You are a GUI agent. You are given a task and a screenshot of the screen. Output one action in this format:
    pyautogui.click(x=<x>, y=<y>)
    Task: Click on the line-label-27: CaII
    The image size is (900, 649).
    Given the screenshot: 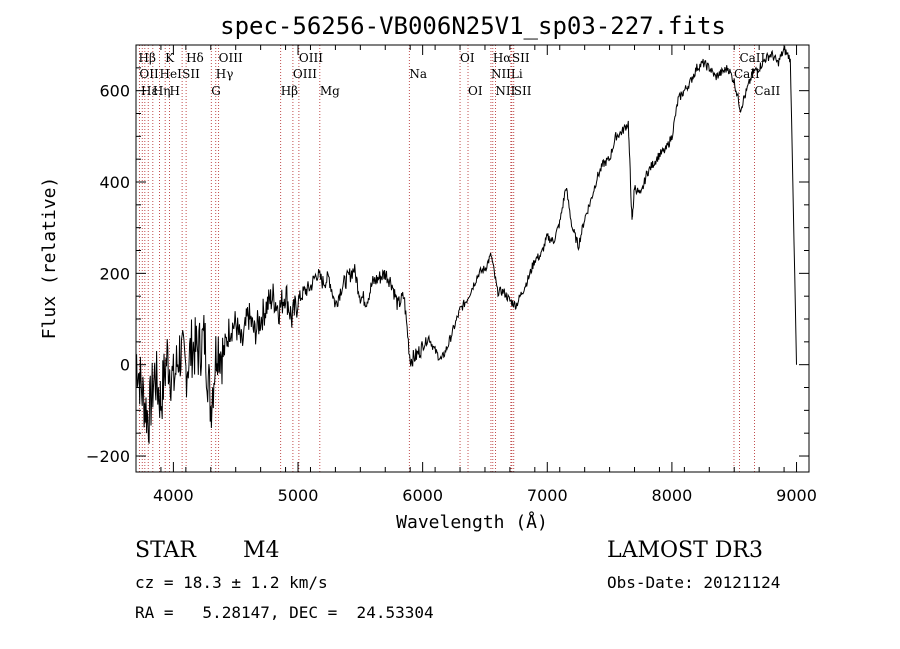 What is the action you would take?
    pyautogui.click(x=767, y=91)
    